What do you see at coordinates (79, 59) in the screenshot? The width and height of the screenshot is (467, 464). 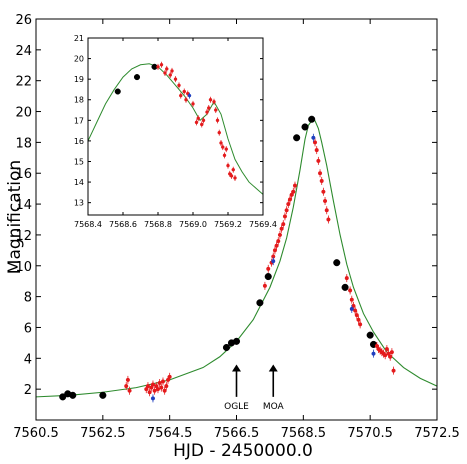 I see `inset-y-tick-label-7: 20` at bounding box center [79, 59].